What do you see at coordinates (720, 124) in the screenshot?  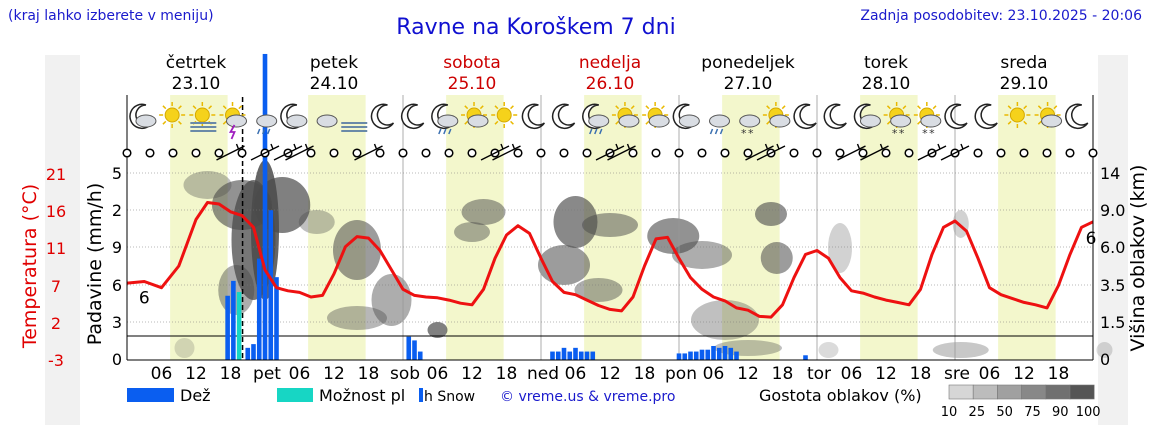 I see `cloud-rain-icon` at bounding box center [720, 124].